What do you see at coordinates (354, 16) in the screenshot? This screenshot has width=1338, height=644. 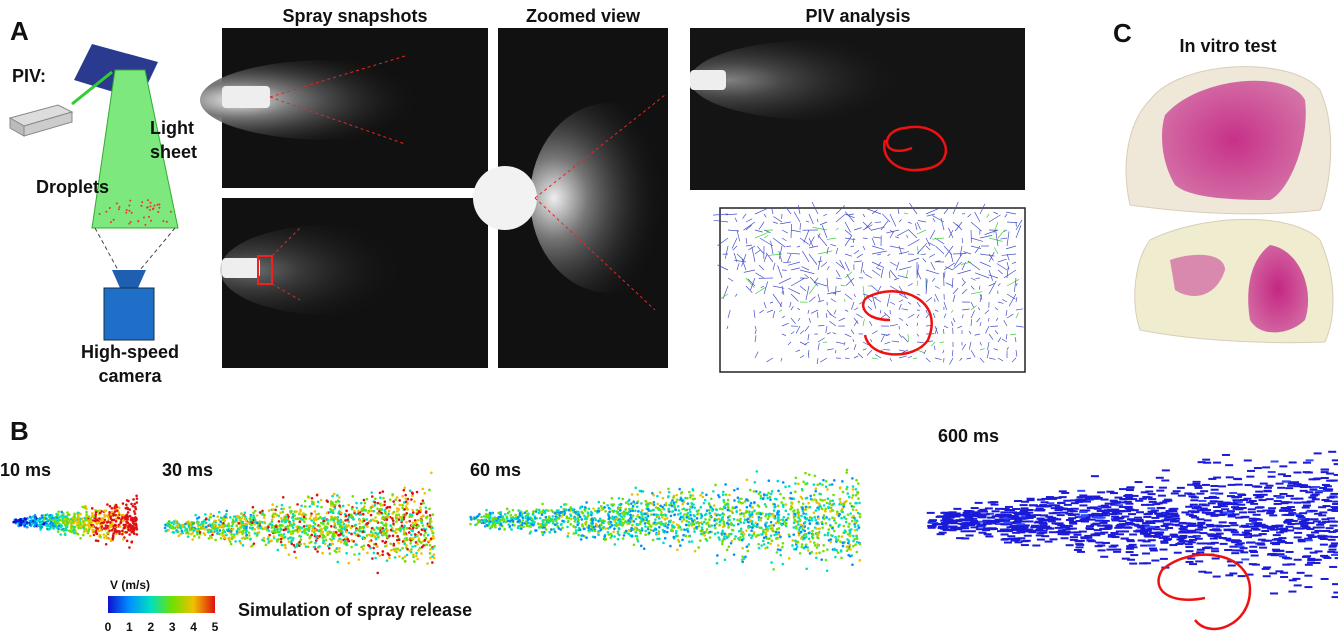 I see `column-title: Spray snapshots` at bounding box center [354, 16].